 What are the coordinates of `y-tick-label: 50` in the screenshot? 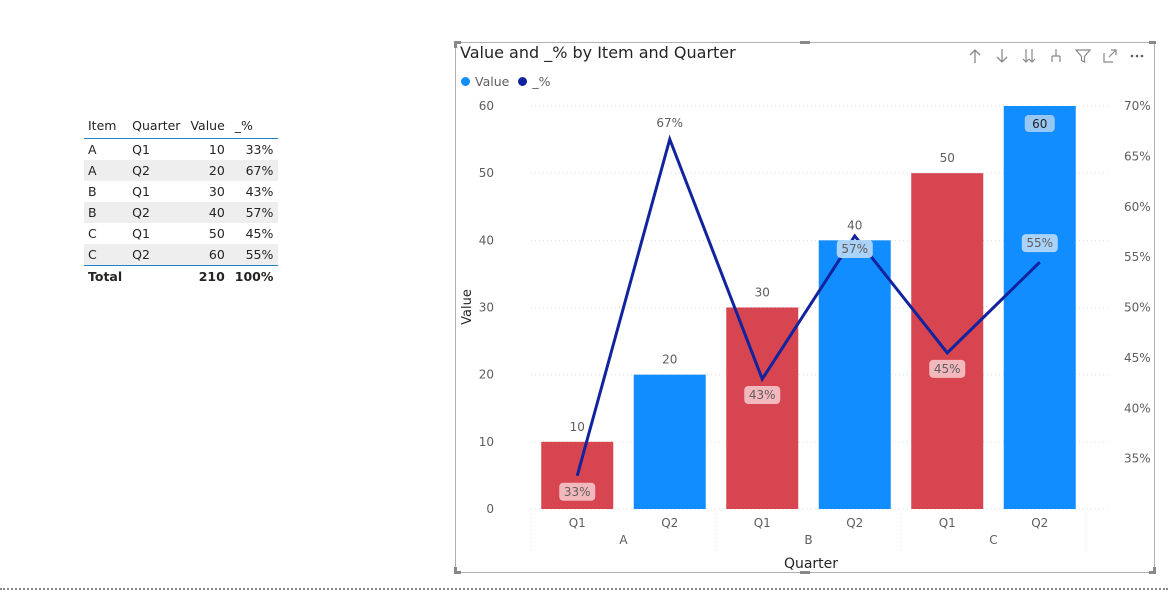 It's located at (486, 173).